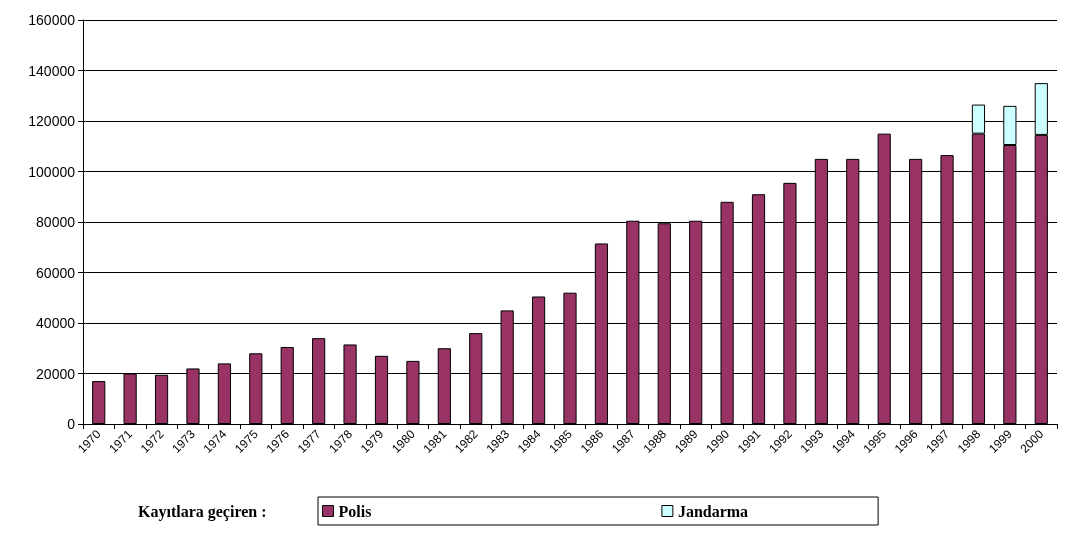 The image size is (1070, 535). What do you see at coordinates (52, 70) in the screenshot?
I see `y-tick-label: 140000` at bounding box center [52, 70].